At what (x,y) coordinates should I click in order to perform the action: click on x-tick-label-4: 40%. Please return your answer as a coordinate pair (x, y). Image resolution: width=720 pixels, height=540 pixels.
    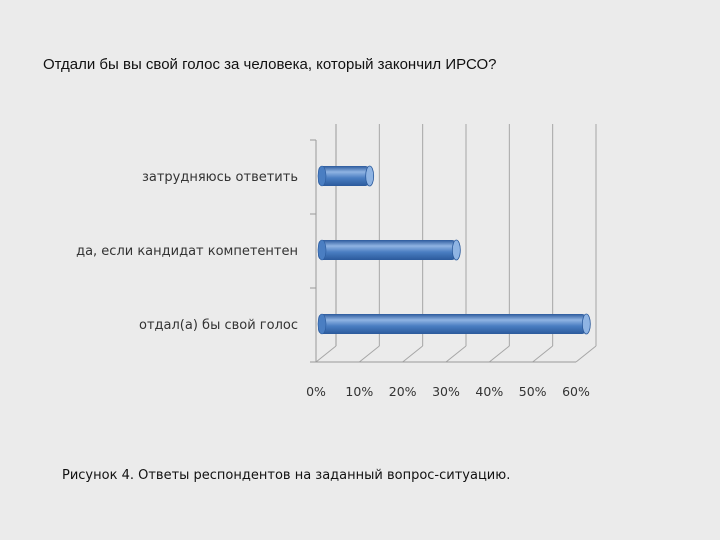
    Looking at the image, I should click on (489, 391).